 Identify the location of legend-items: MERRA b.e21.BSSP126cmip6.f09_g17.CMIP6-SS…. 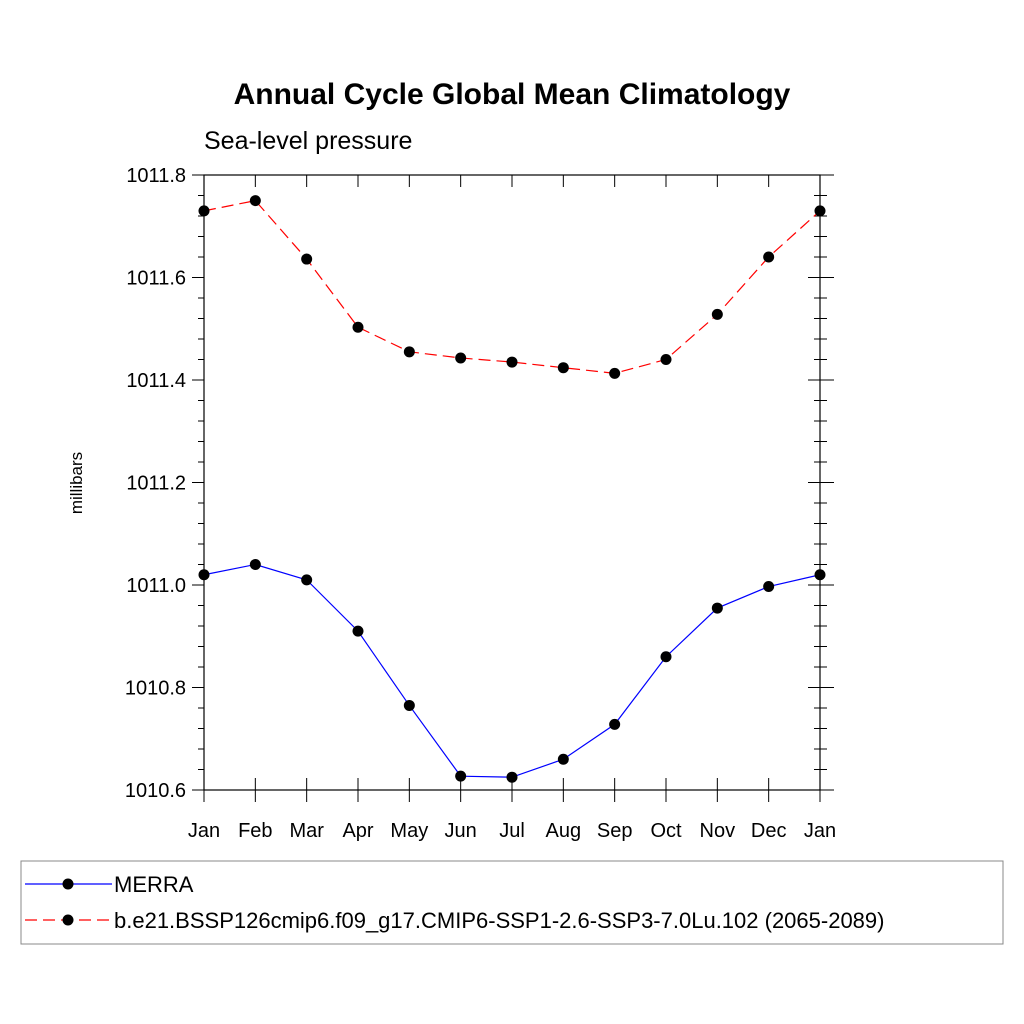
(454, 902).